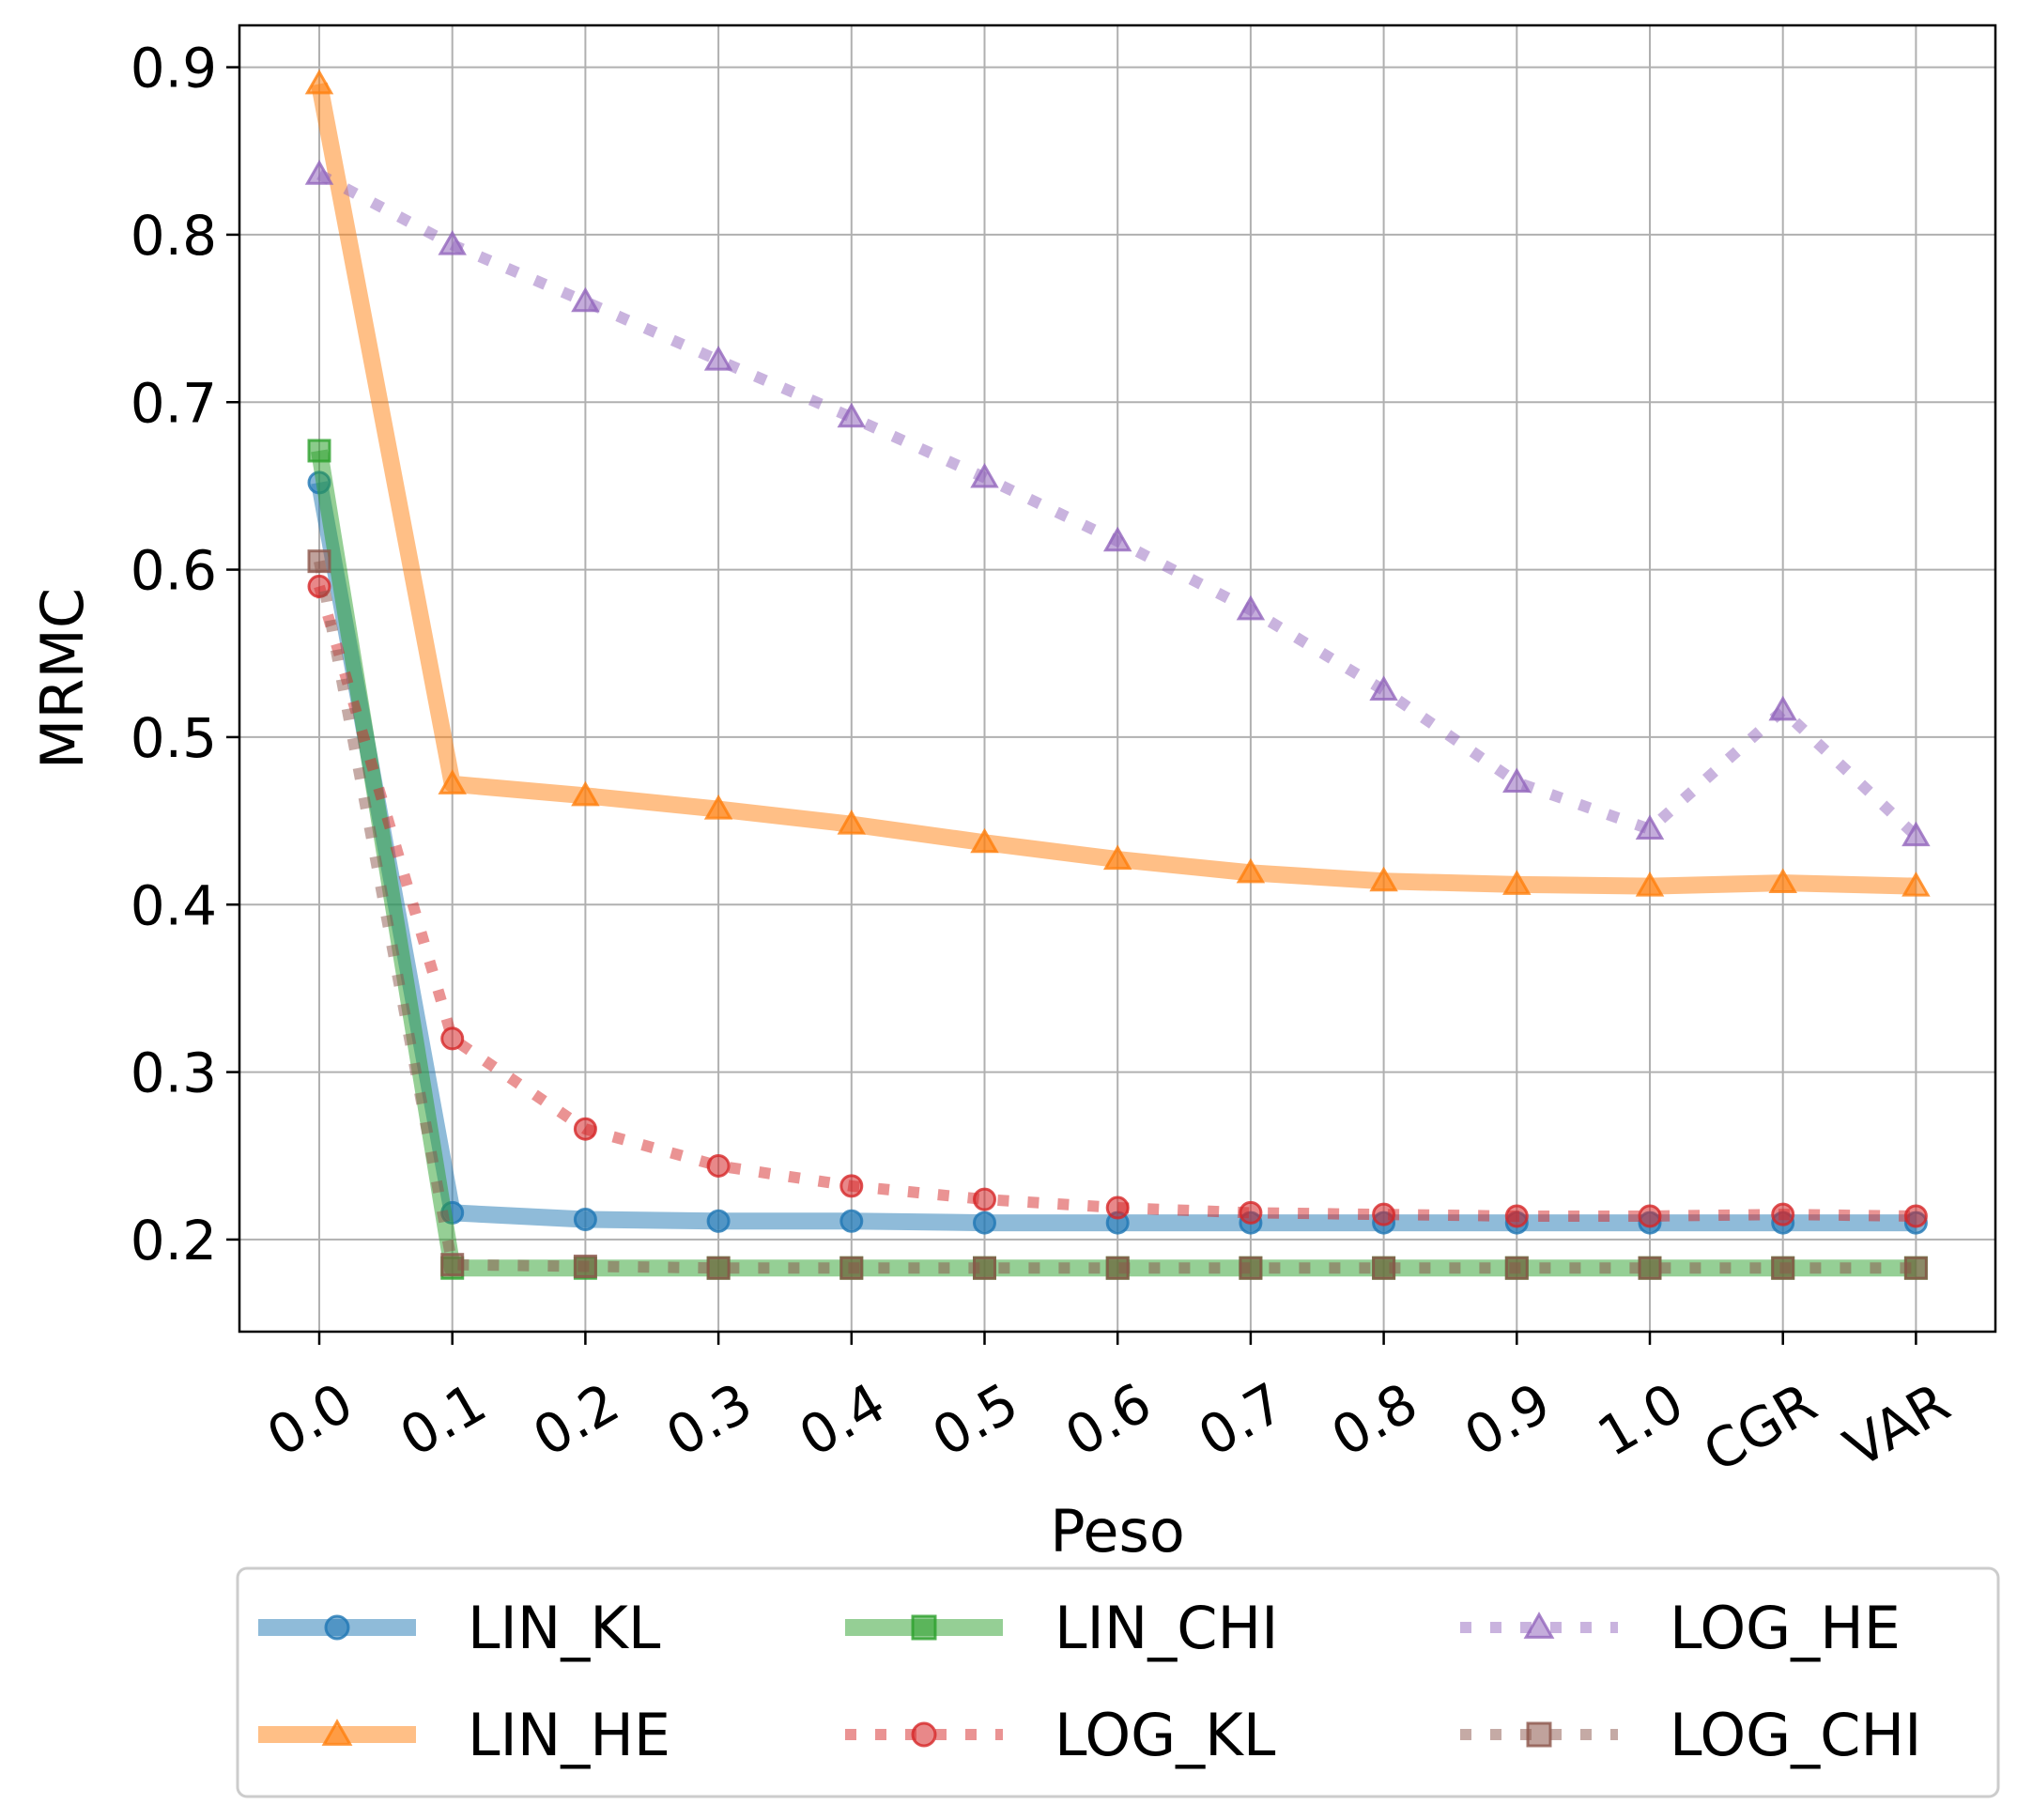 The width and height of the screenshot is (2017, 1820). What do you see at coordinates (174, 68) in the screenshot?
I see `y-tick-label: 0.9` at bounding box center [174, 68].